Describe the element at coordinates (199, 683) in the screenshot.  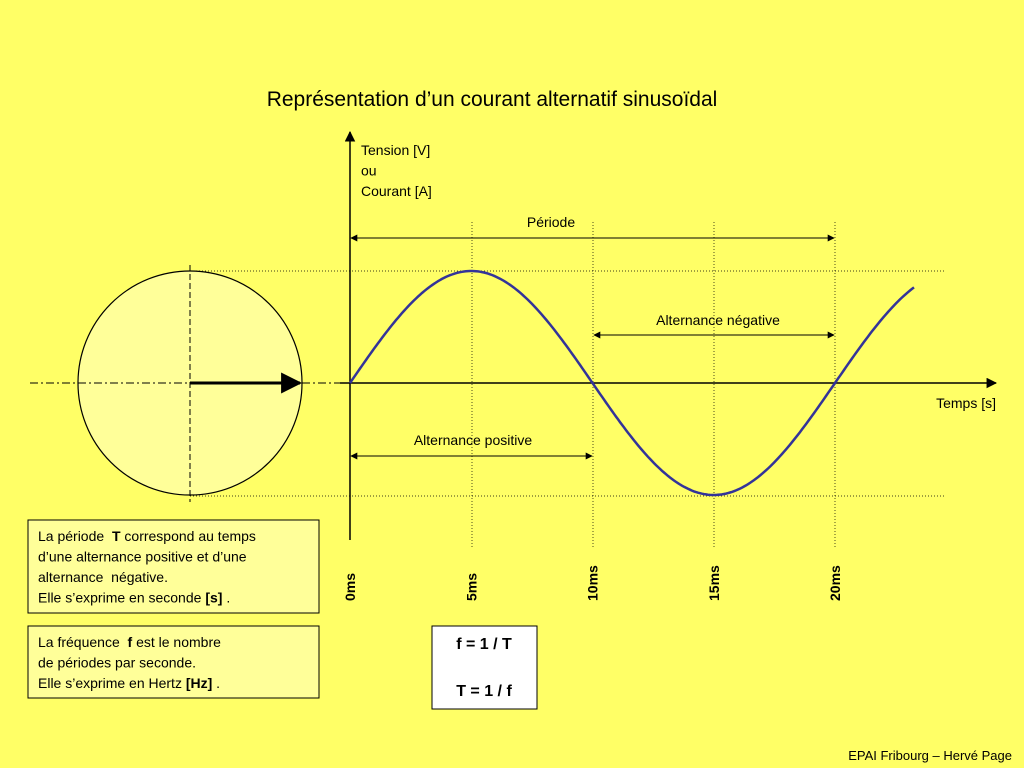
I see `text-segment: [Hz]` at that location.